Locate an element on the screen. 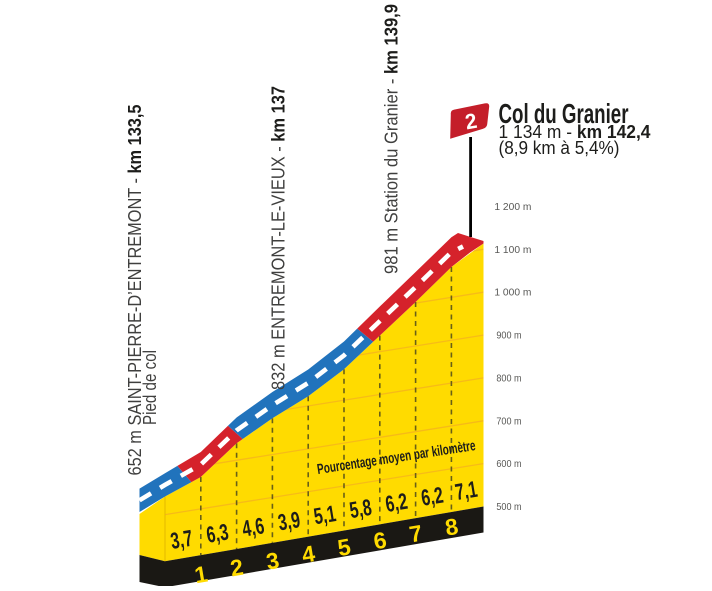 The height and width of the screenshot is (591, 712). svg-text:981 m Station du Granier - km: 981 m Station du Granier - km 139,9 is located at coordinates (392, 139).